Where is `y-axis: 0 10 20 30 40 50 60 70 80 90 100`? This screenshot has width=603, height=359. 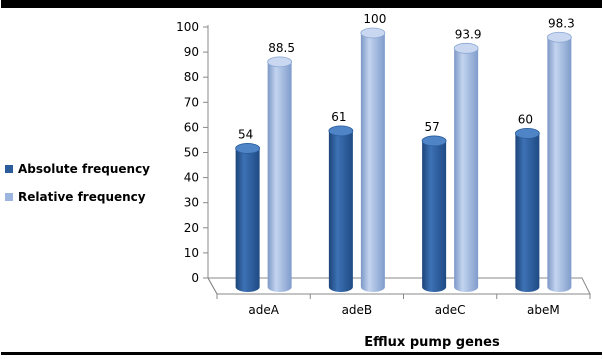 y-axis: 0 10 20 30 40 50 60 70 80 90 100 is located at coordinates (192, 152).